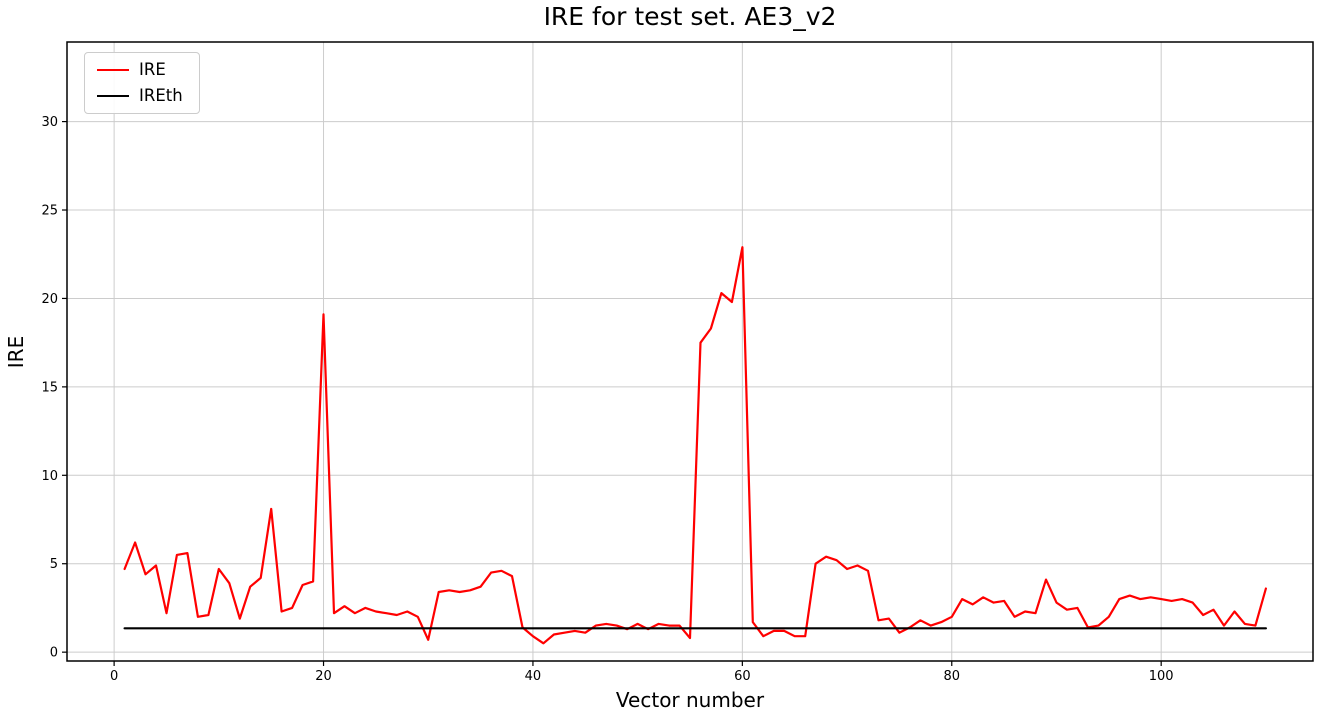 The image size is (1320, 727). I want to click on x-tick-label: 80, so click(951, 676).